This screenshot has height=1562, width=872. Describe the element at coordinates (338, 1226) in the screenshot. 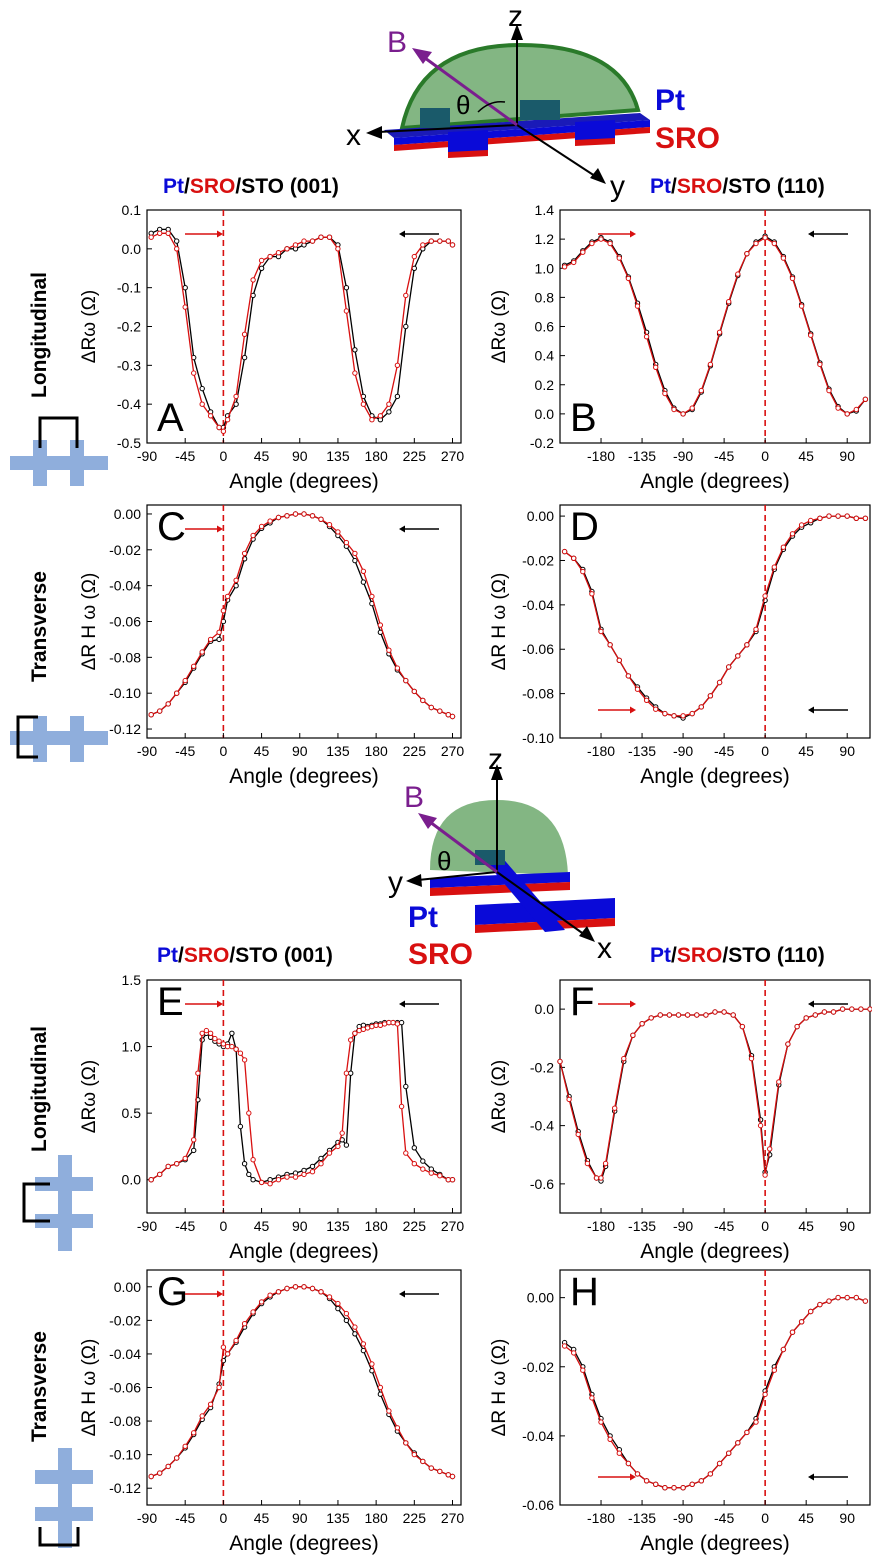

I see `x-tick-label: 135` at that location.